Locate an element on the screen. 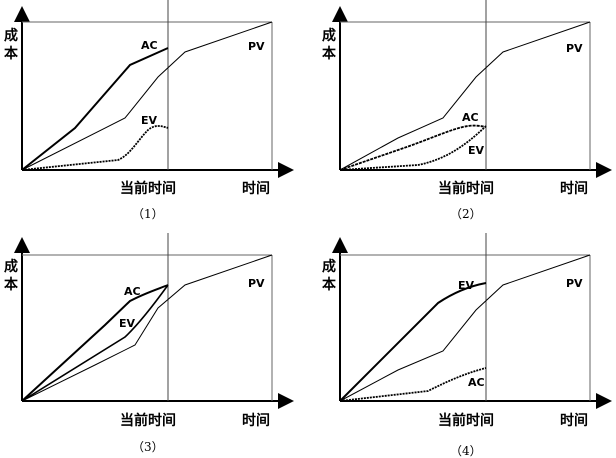 The image size is (616, 458). panel-caption: （3） is located at coordinates (148, 447).